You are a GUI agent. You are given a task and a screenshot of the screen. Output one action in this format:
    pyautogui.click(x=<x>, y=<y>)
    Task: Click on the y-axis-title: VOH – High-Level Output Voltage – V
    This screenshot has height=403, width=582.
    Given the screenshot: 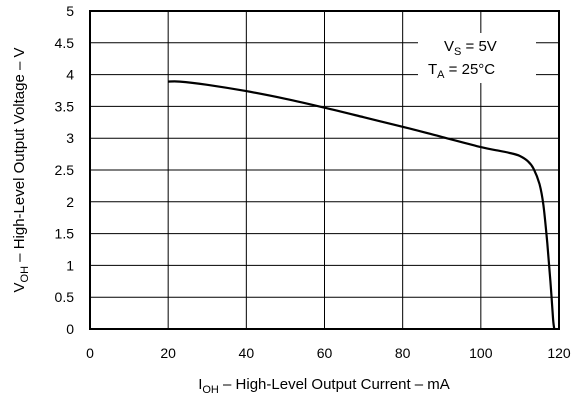 What is the action you would take?
    pyautogui.click(x=21, y=170)
    